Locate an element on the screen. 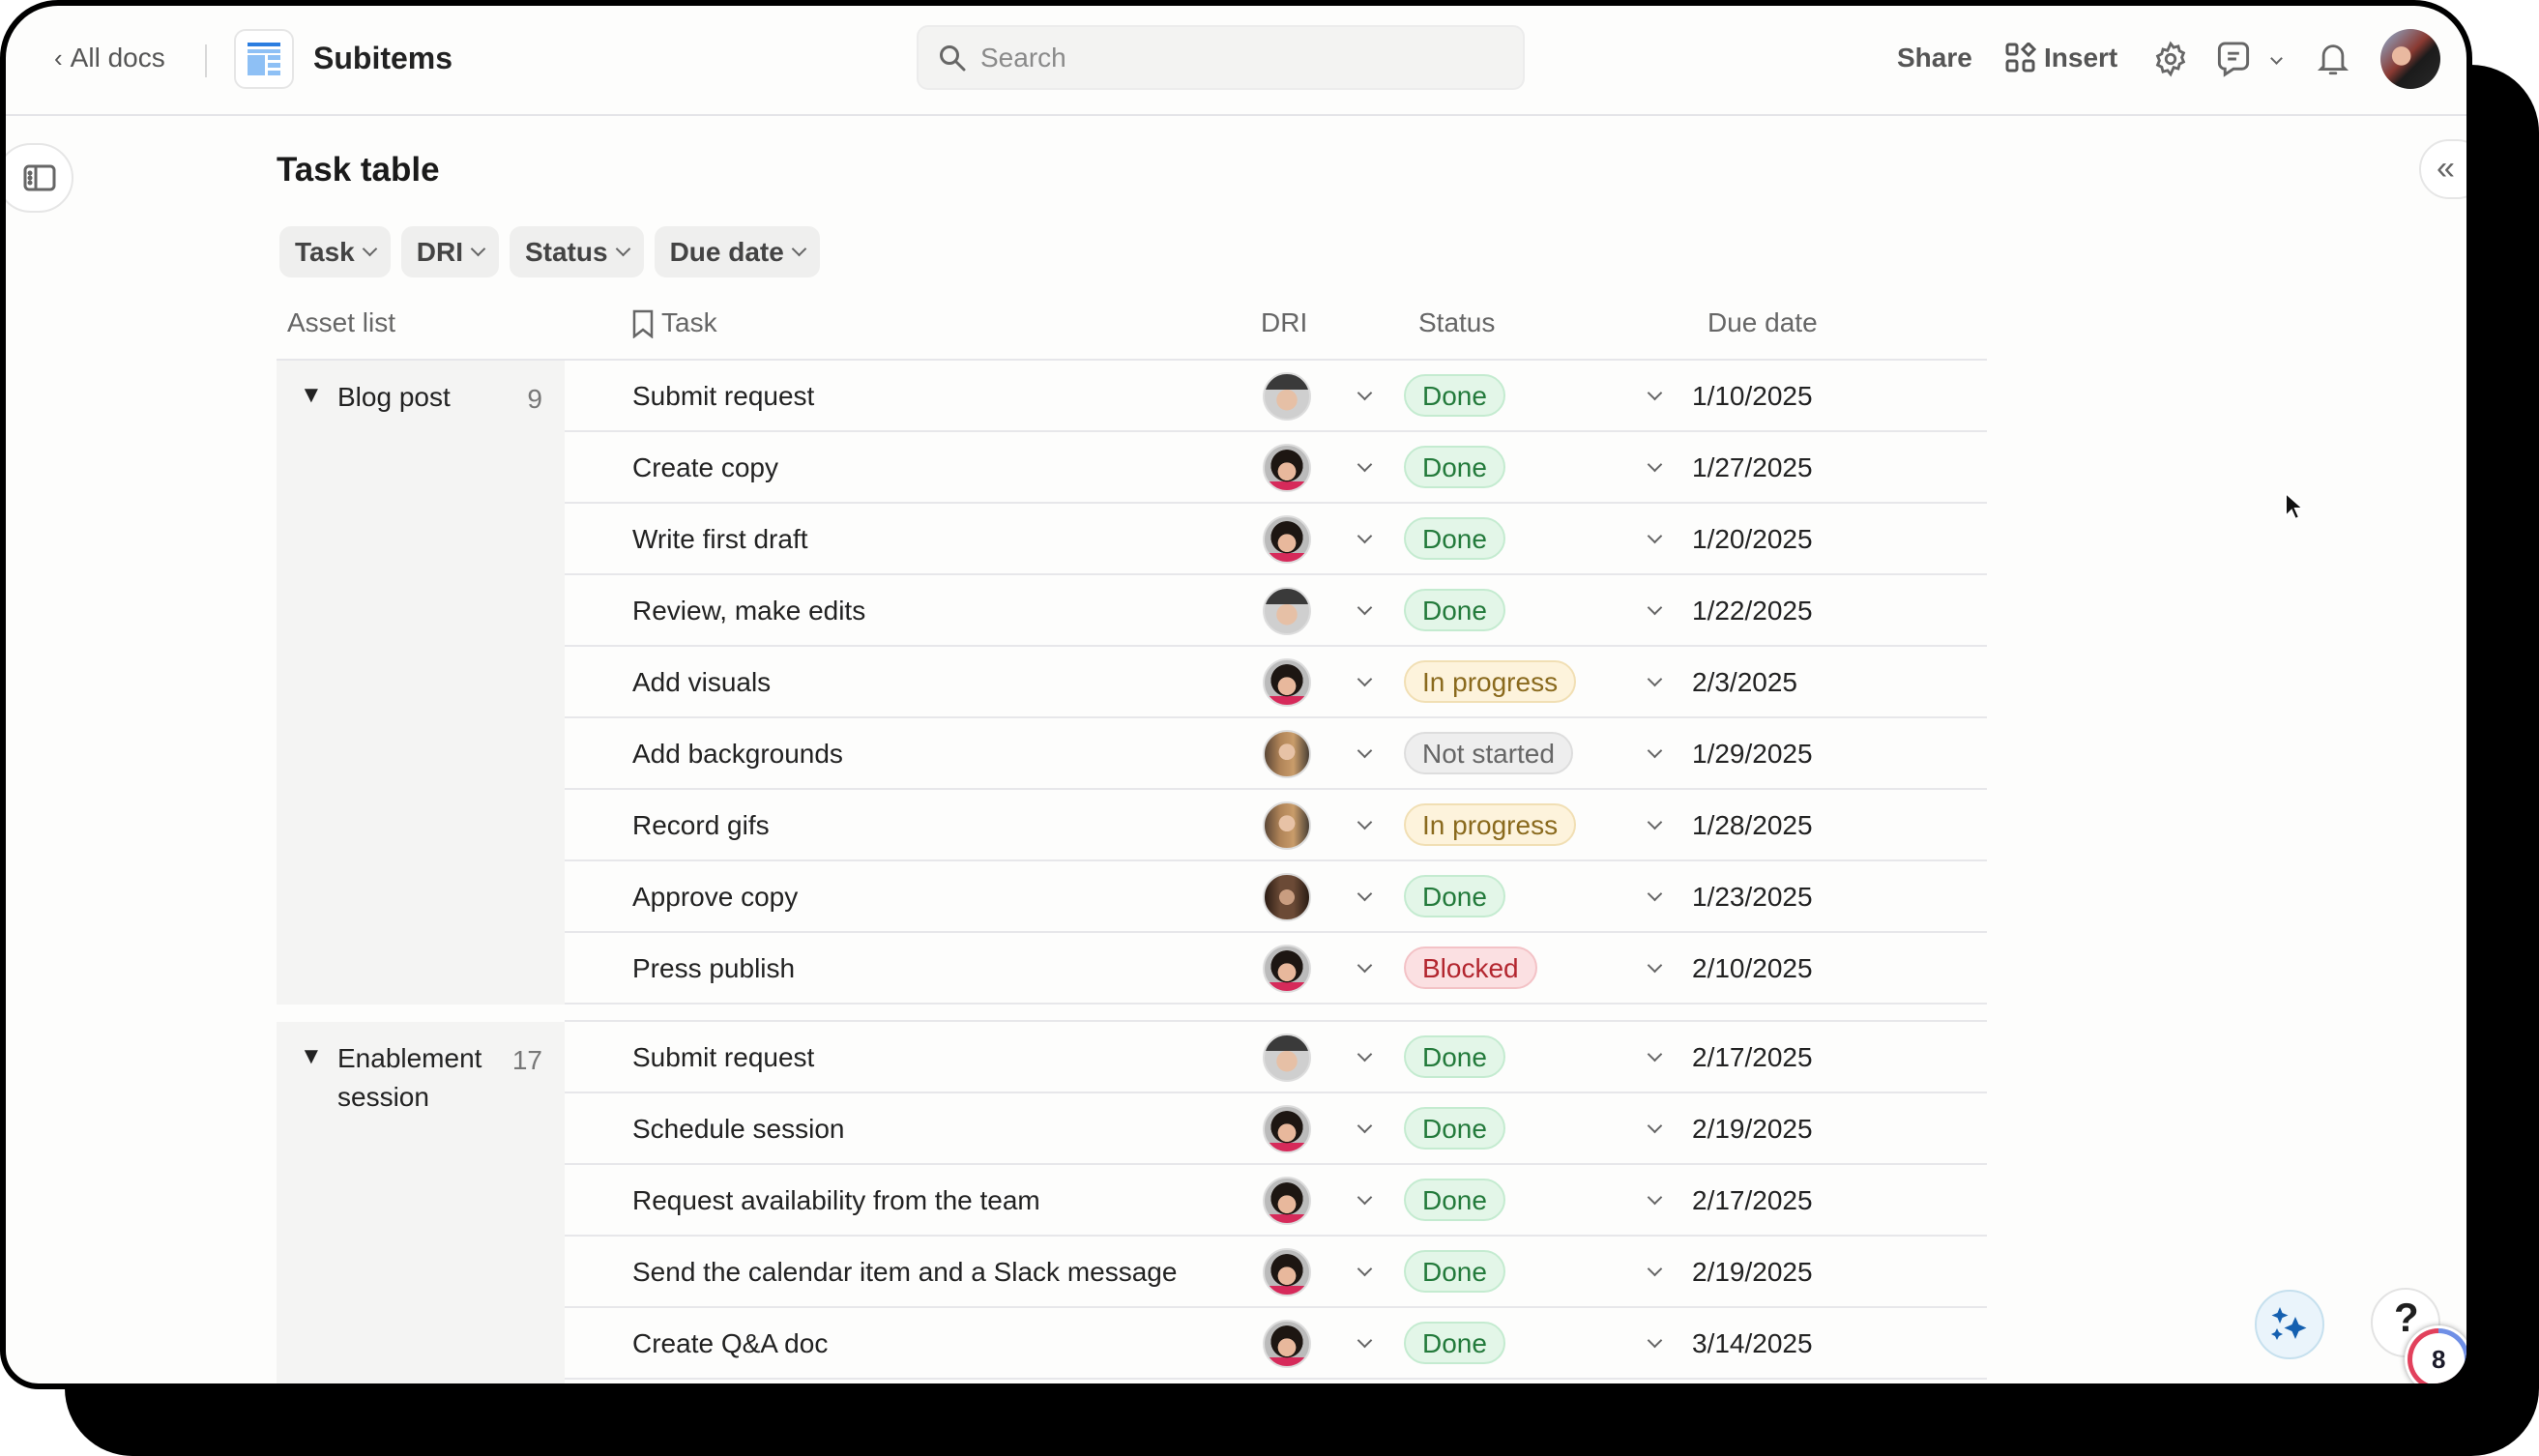 The width and height of the screenshot is (2539, 1456). column-header-asset-list: Asset list is located at coordinates (341, 322).